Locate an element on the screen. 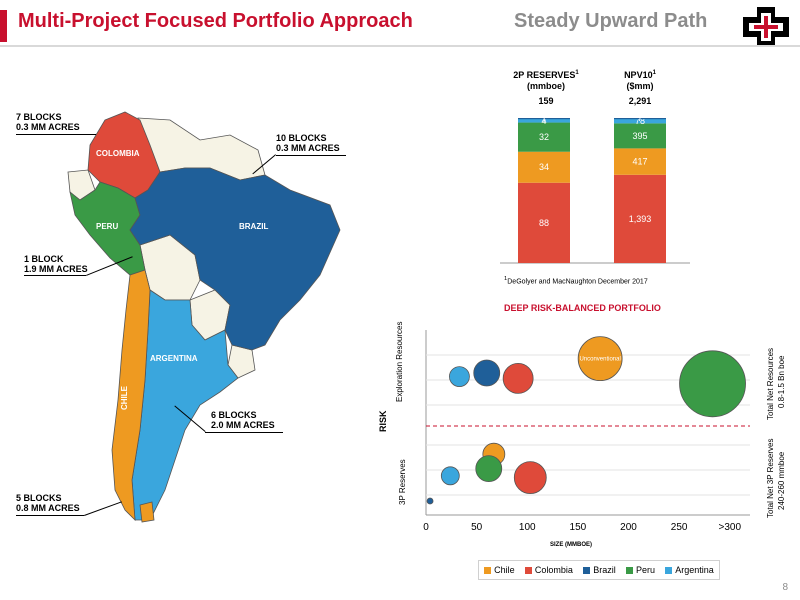  legend-colombia-swatch is located at coordinates (528, 571).